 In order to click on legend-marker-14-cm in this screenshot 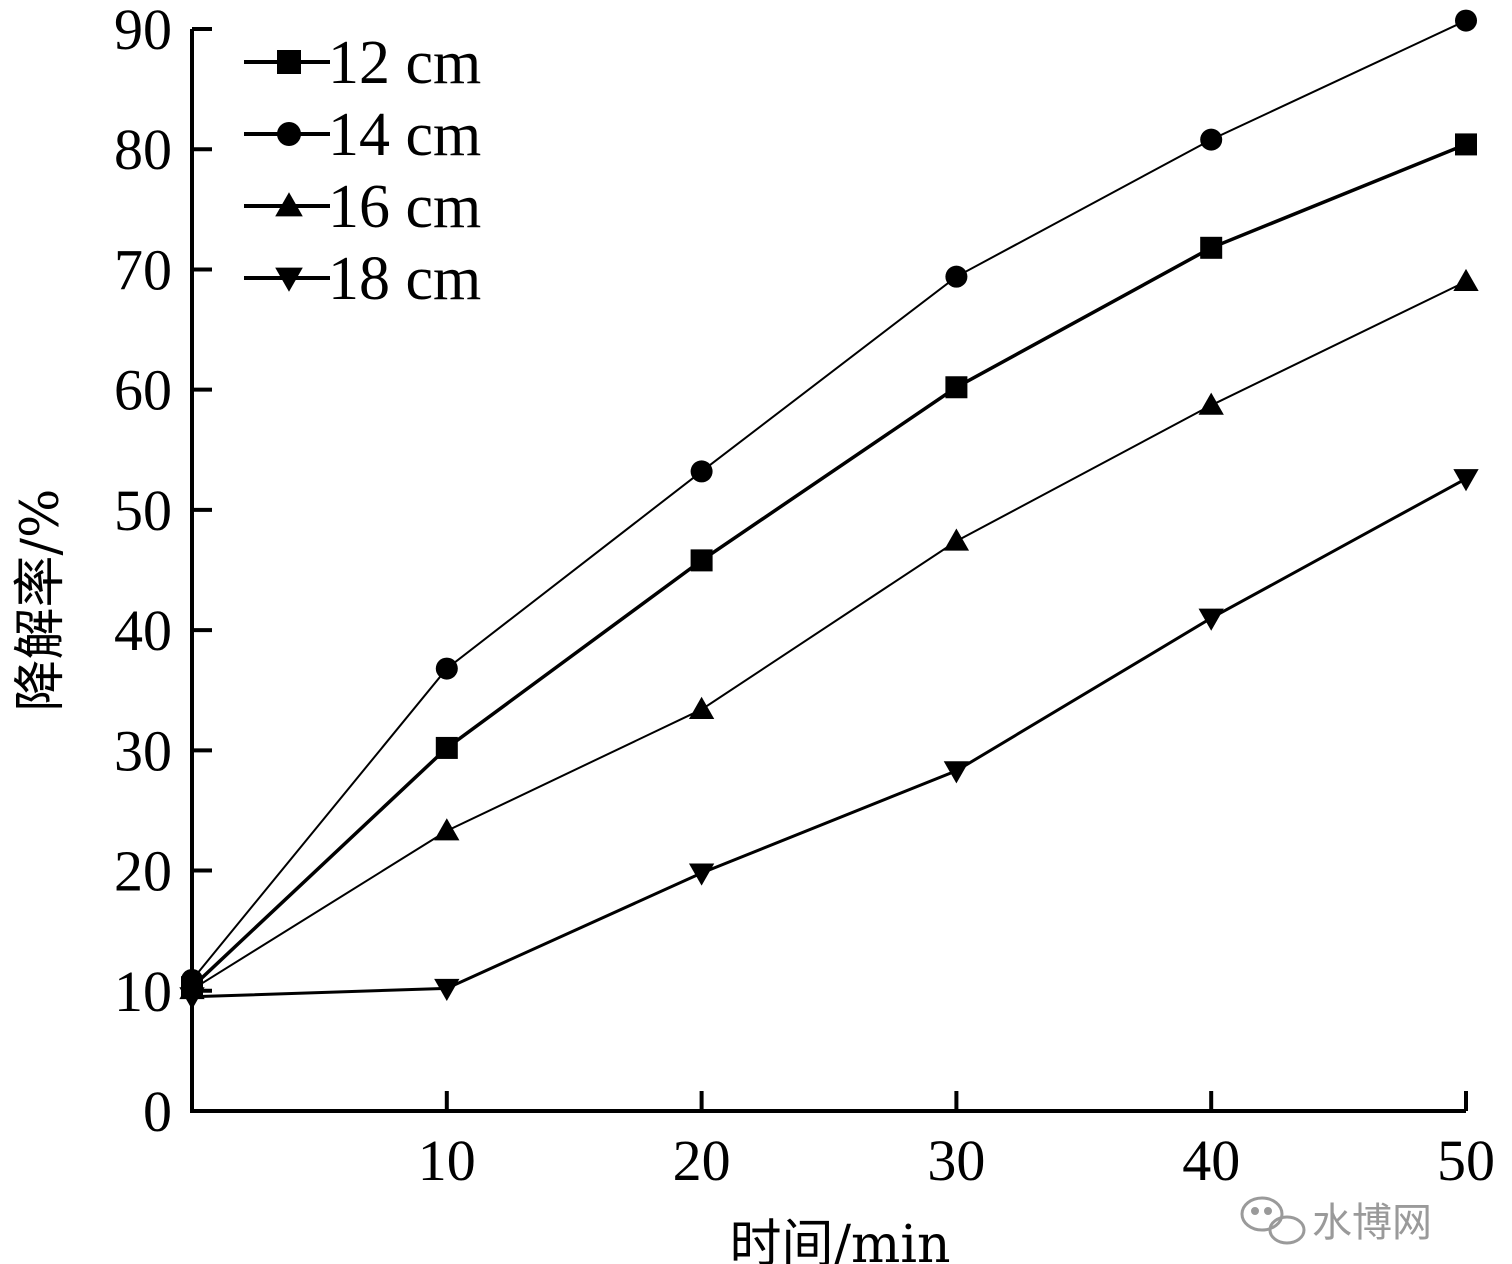, I will do `click(289, 134)`.